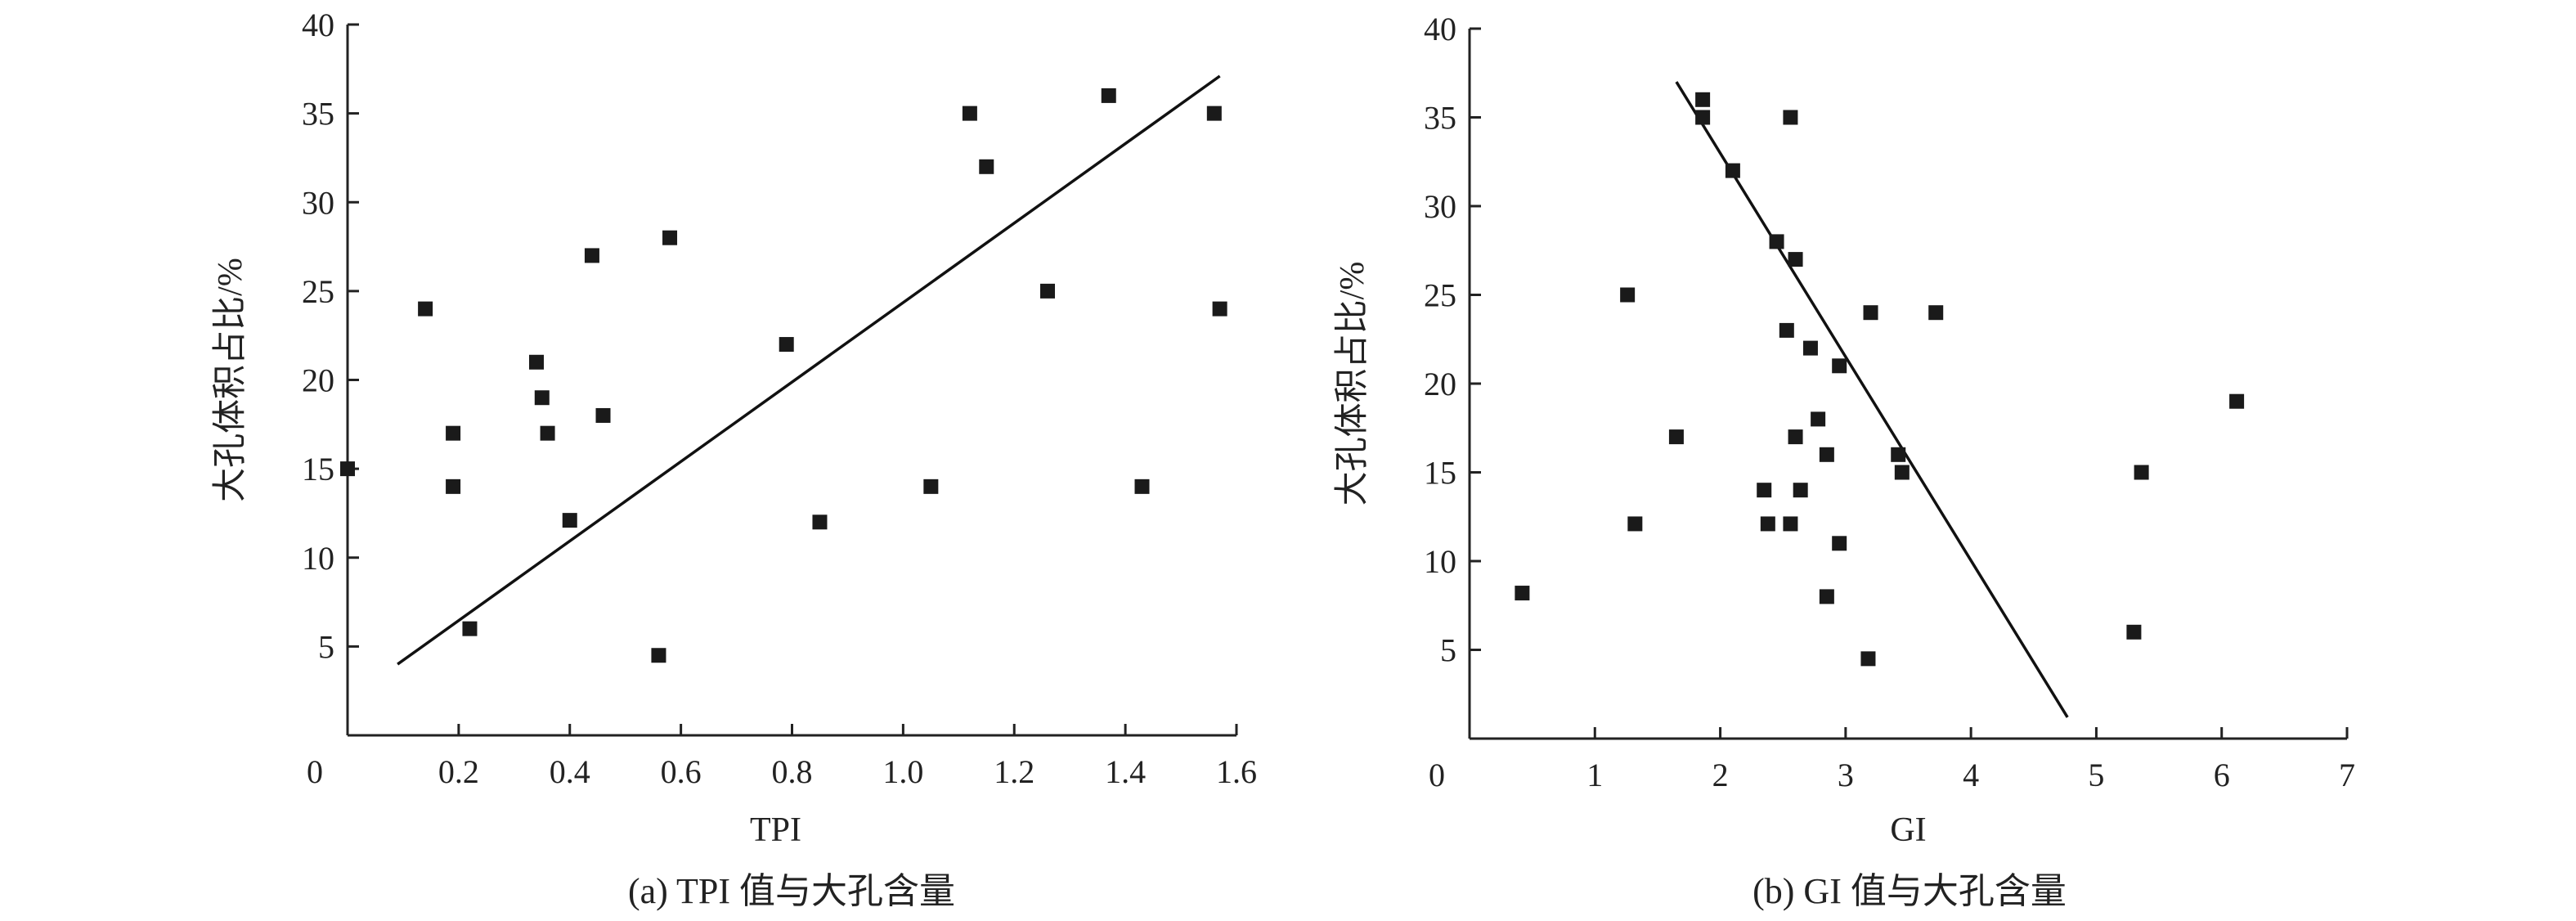  What do you see at coordinates (1971, 775) in the screenshot?
I see `x-tick-label: 4` at bounding box center [1971, 775].